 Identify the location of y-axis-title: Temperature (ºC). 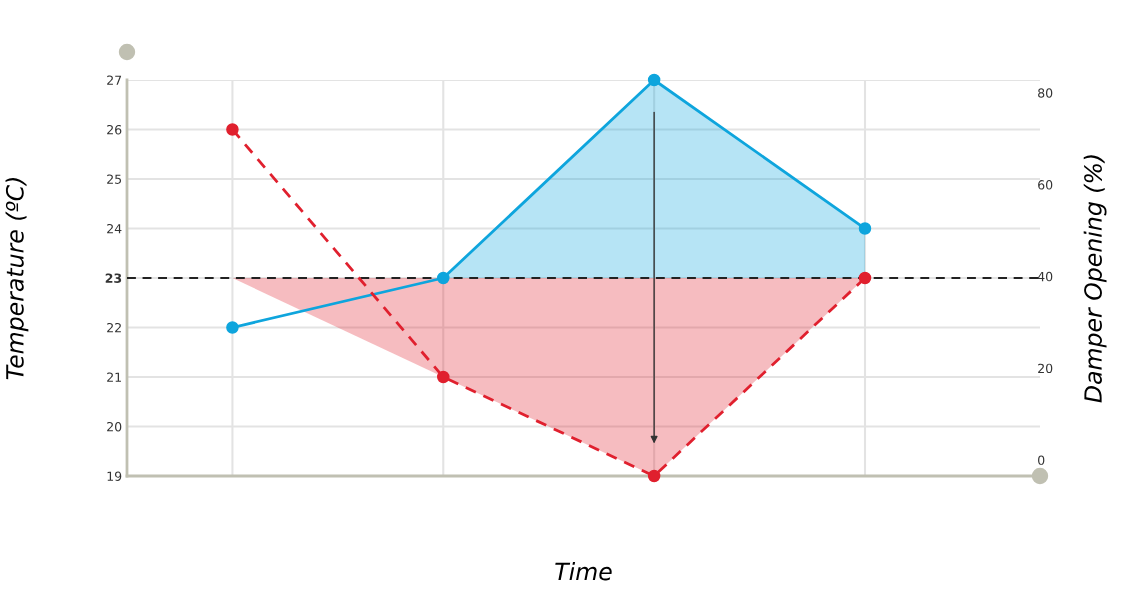
(17, 279).